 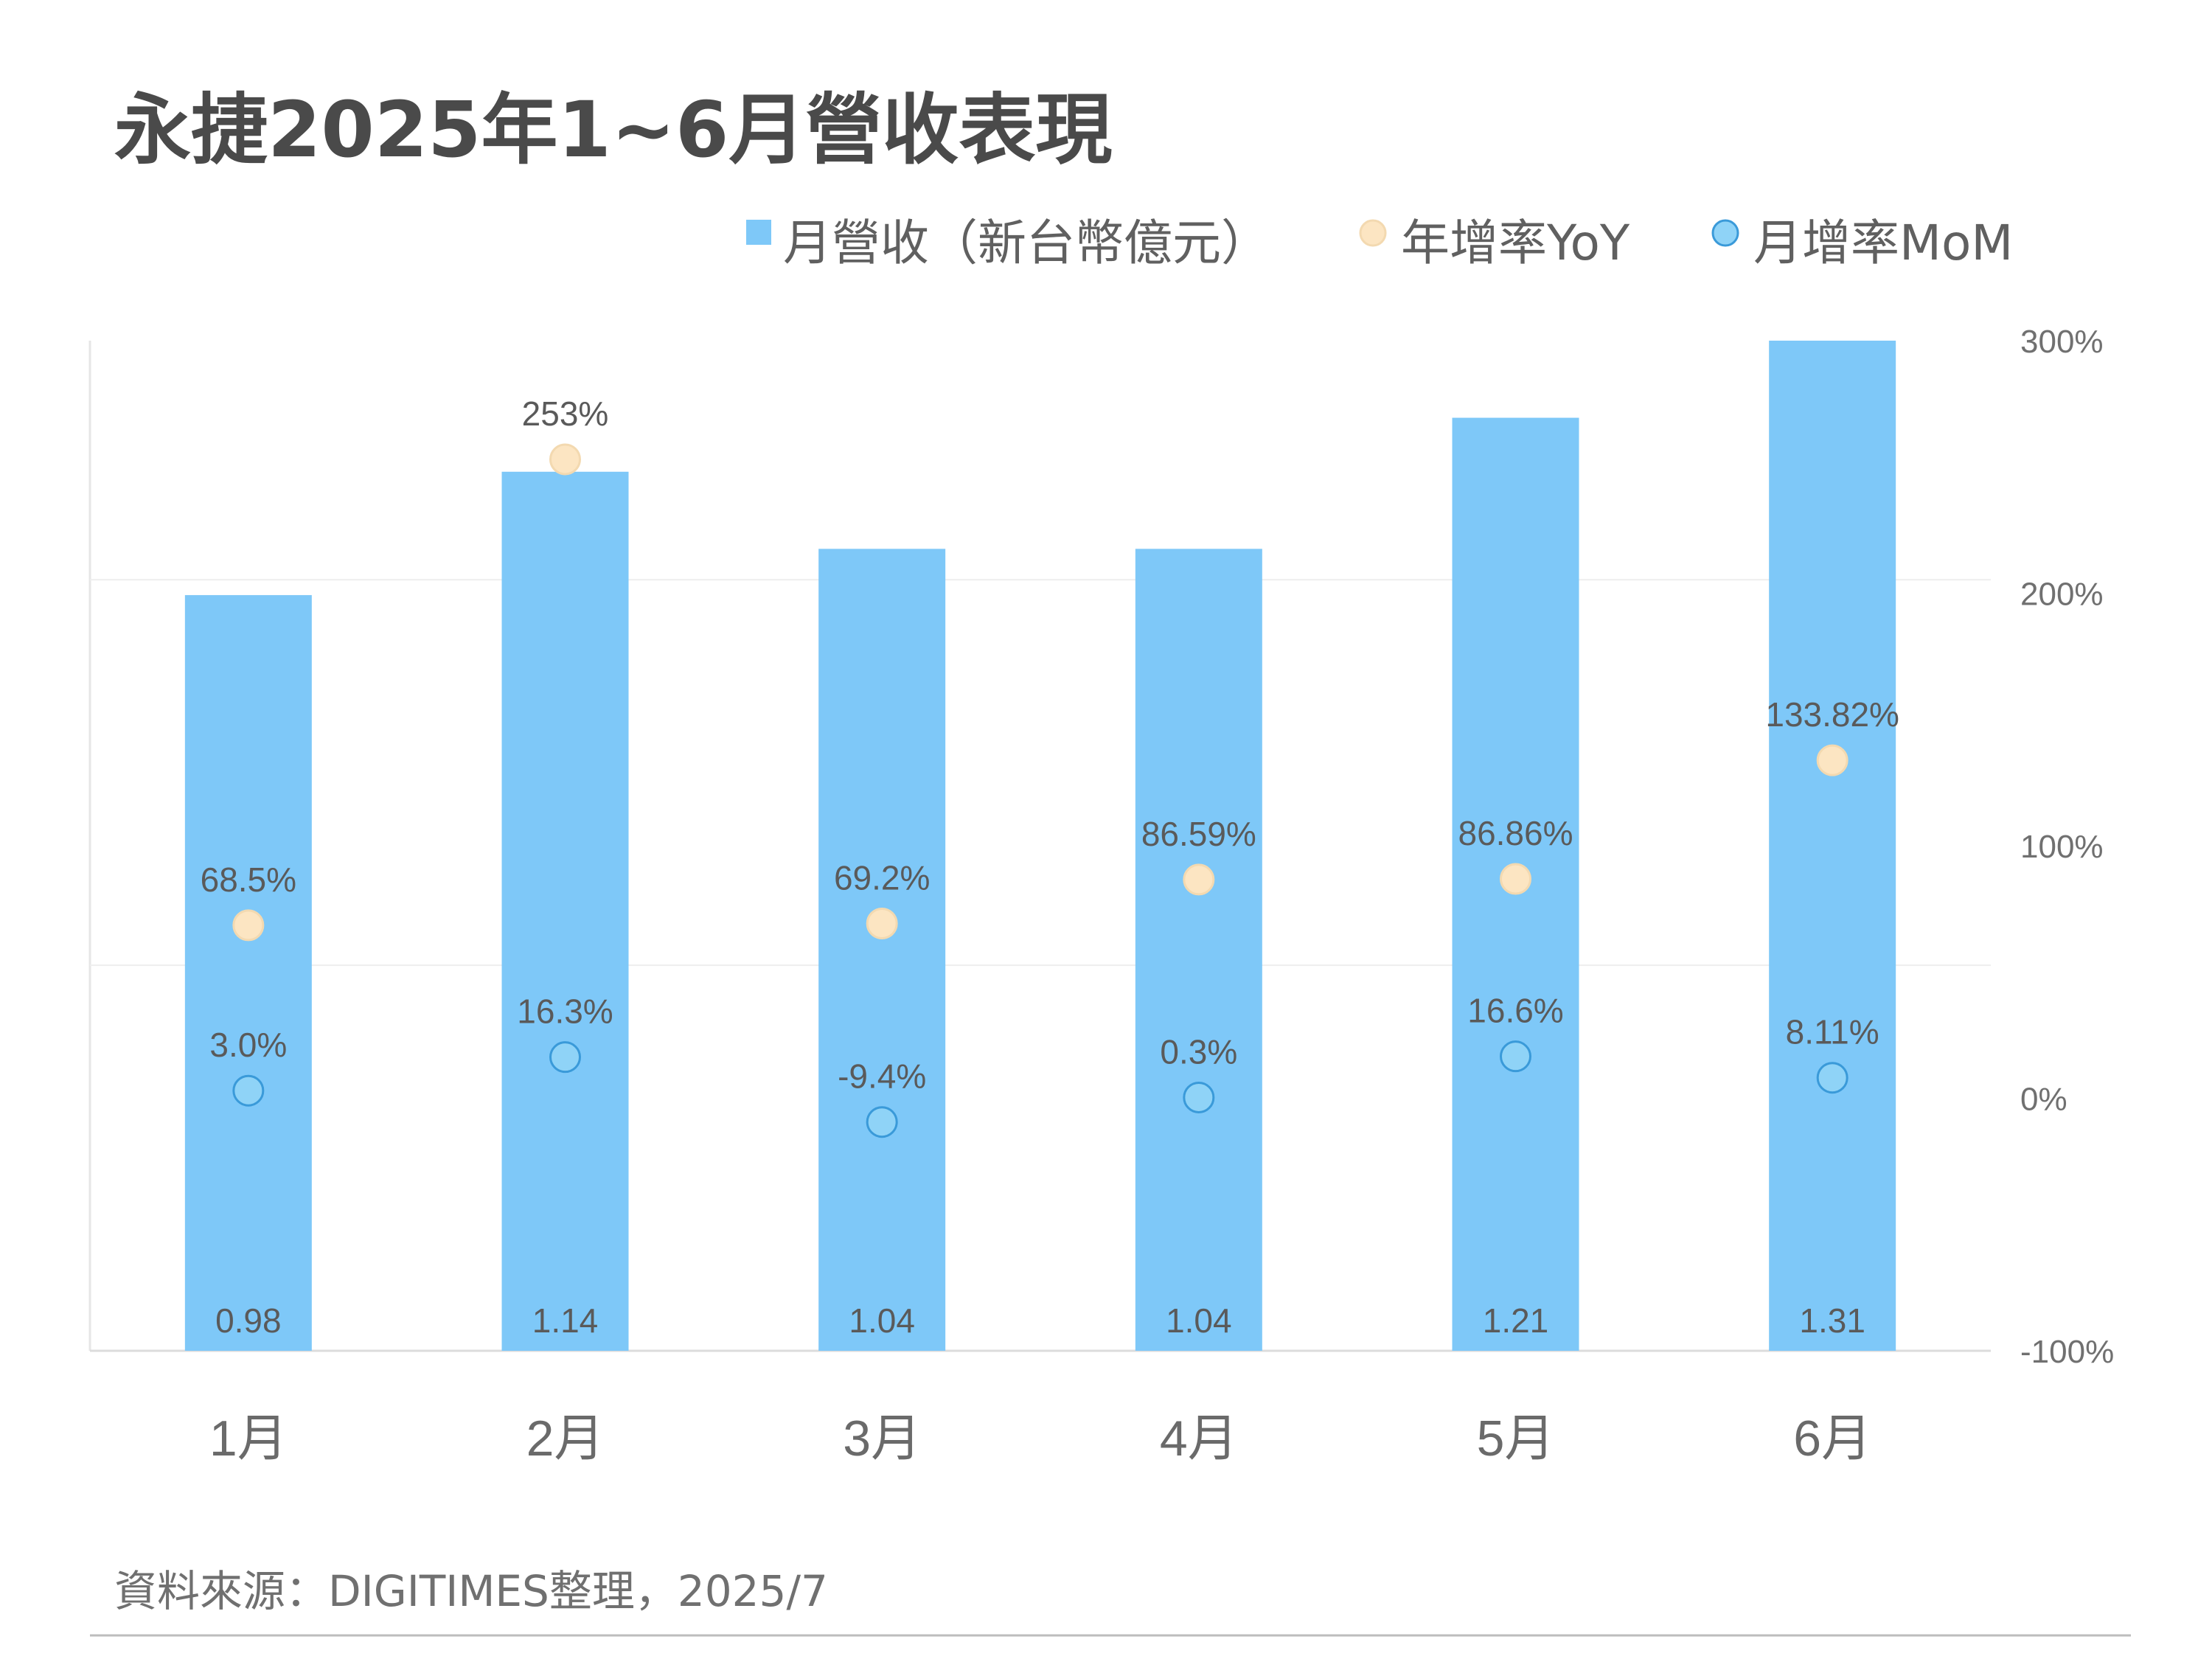 What do you see at coordinates (2043, 1100) in the screenshot?
I see `right-tick-label-3: 0%` at bounding box center [2043, 1100].